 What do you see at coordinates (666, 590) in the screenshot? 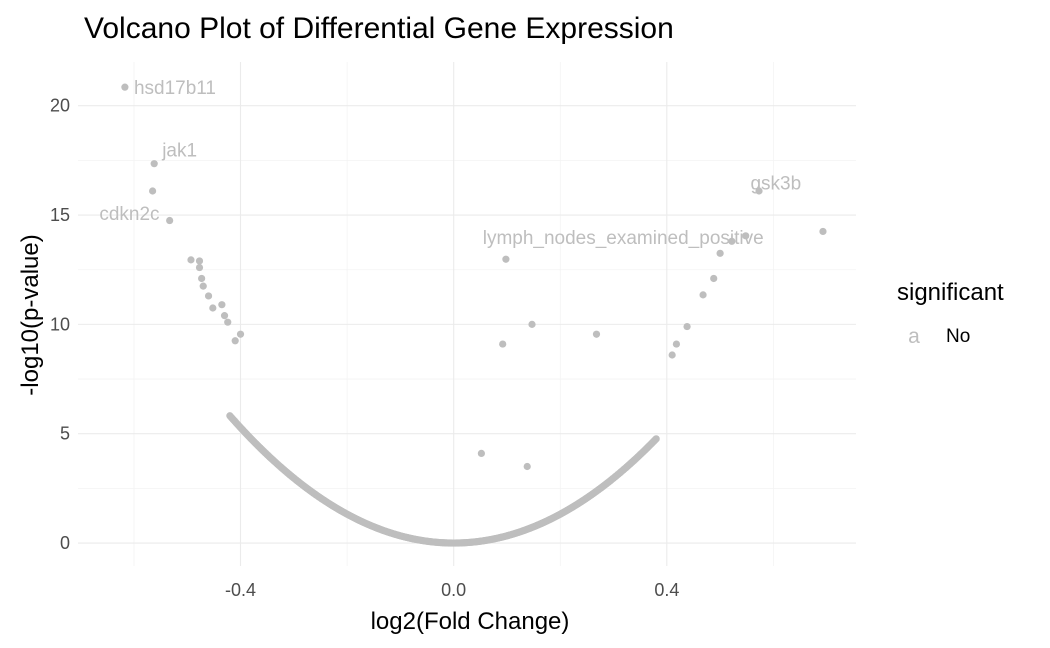
I see `x-tick-label: 0.4` at bounding box center [666, 590].